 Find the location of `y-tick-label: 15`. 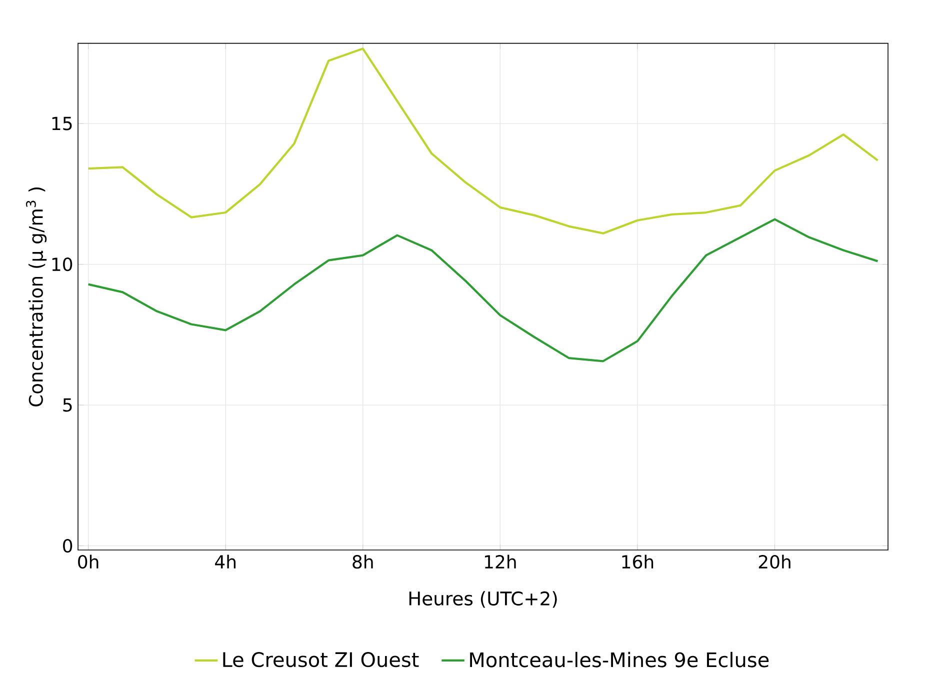

y-tick-label: 15 is located at coordinates (62, 123).